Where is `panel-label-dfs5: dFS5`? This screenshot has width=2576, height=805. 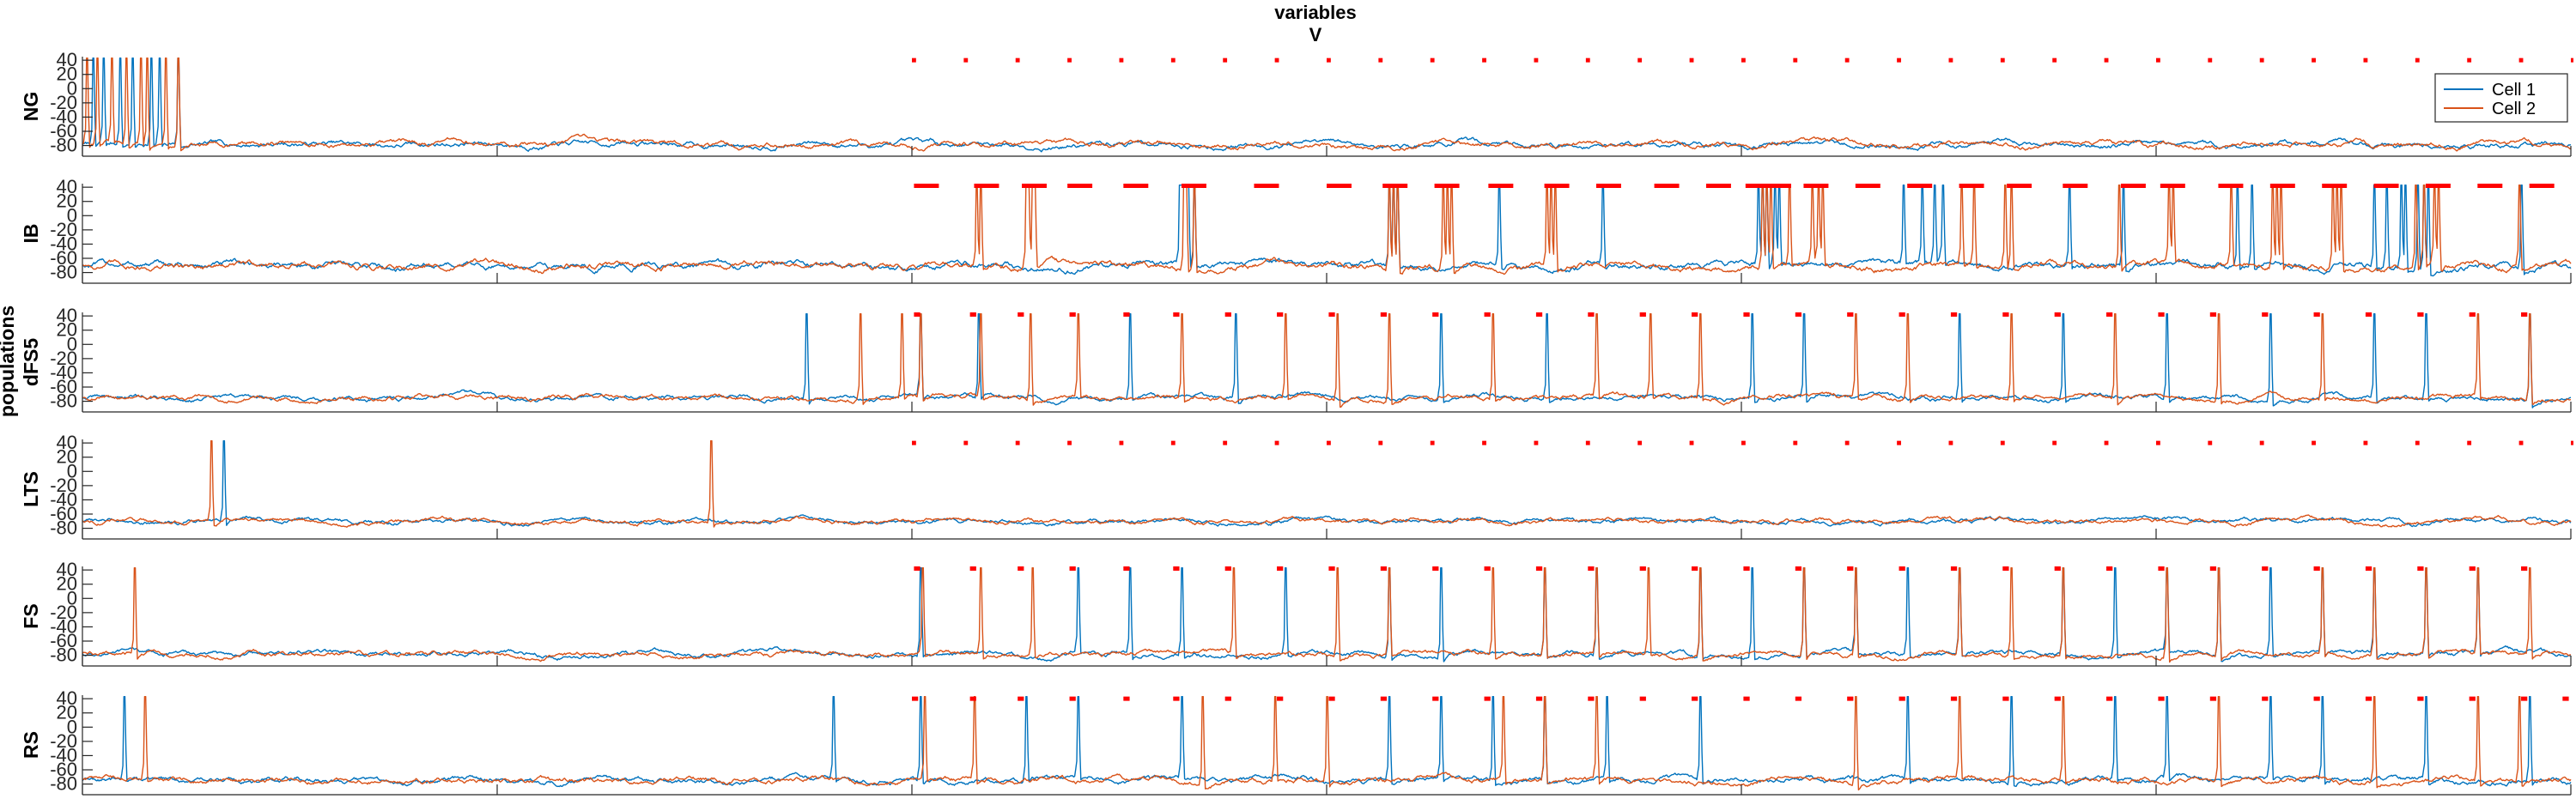
panel-label-dfs5: dFS5 is located at coordinates (31, 362).